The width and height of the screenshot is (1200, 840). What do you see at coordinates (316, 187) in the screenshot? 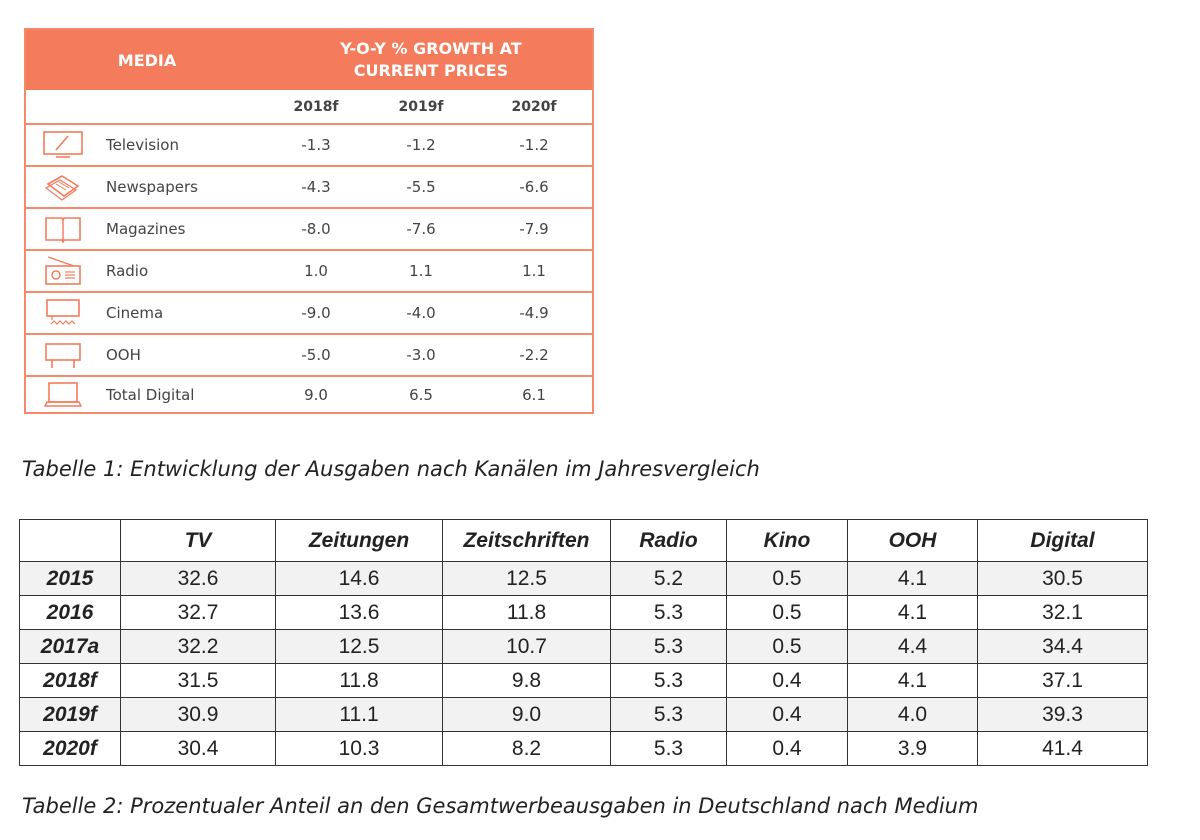
I see `growth-value: -4.3` at bounding box center [316, 187].